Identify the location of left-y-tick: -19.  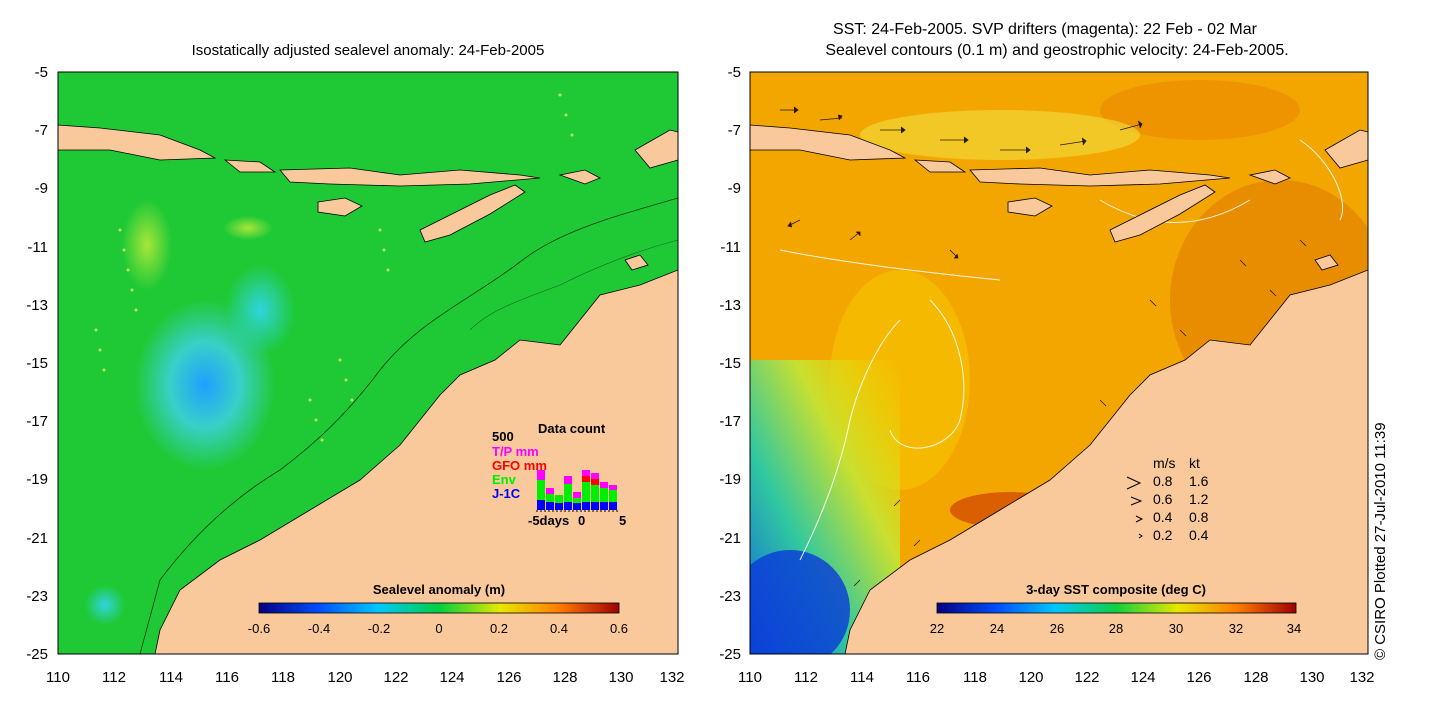
(37, 479).